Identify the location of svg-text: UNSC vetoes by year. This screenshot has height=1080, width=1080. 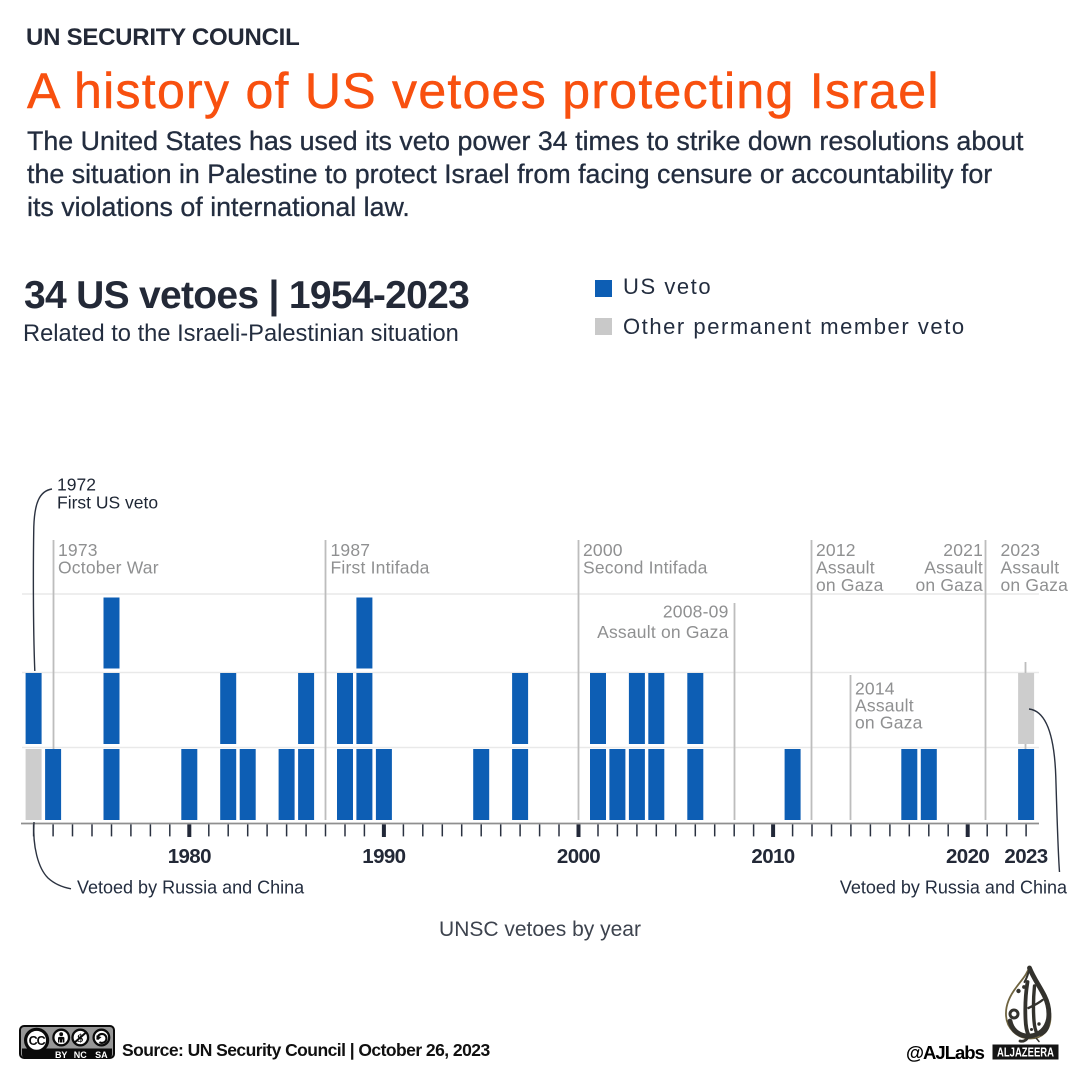
(540, 929).